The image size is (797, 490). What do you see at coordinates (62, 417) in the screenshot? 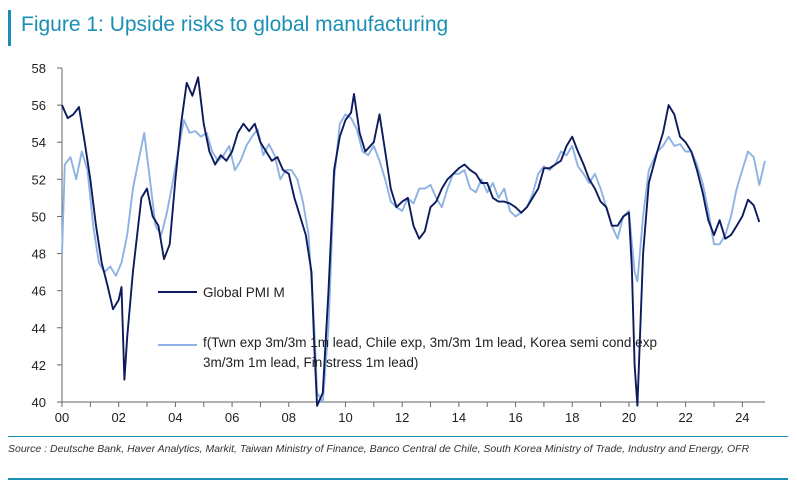
I see `x-tick-label: 00` at bounding box center [62, 417].